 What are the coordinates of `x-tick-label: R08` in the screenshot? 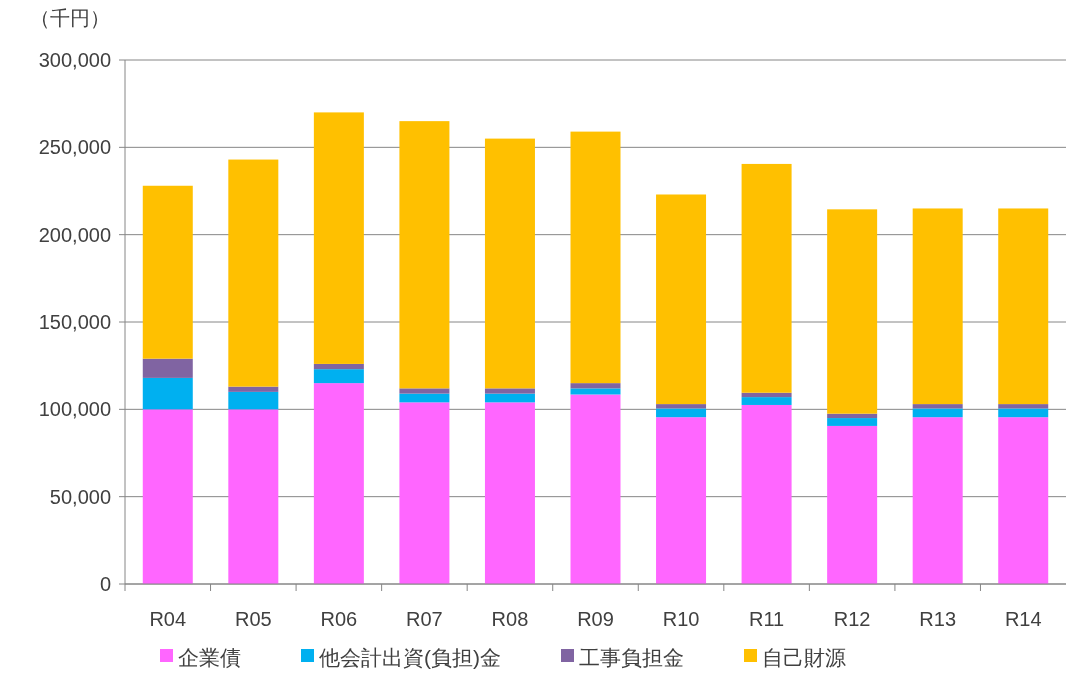 It's located at (510, 619).